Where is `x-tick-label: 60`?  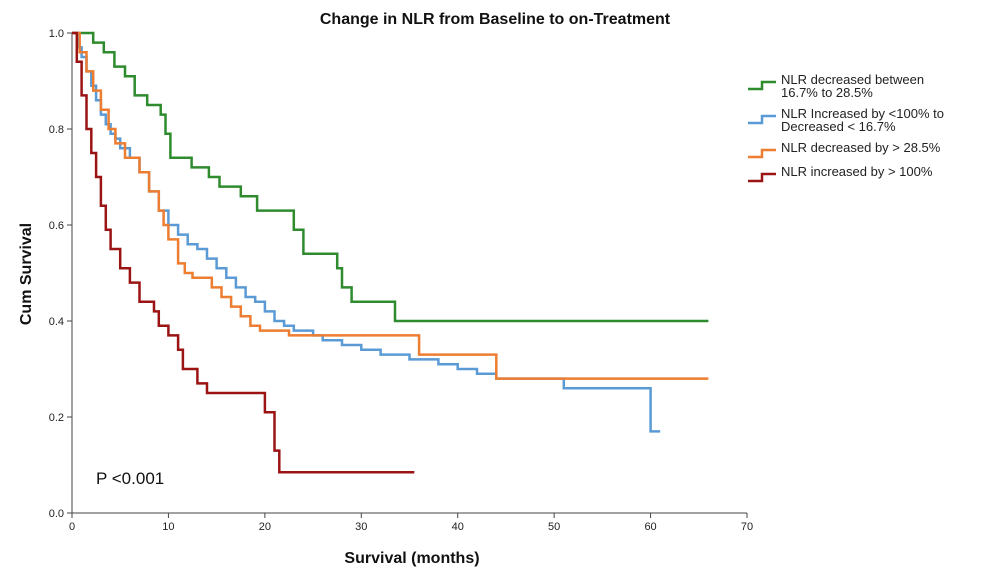 x-tick-label: 60 is located at coordinates (650, 527).